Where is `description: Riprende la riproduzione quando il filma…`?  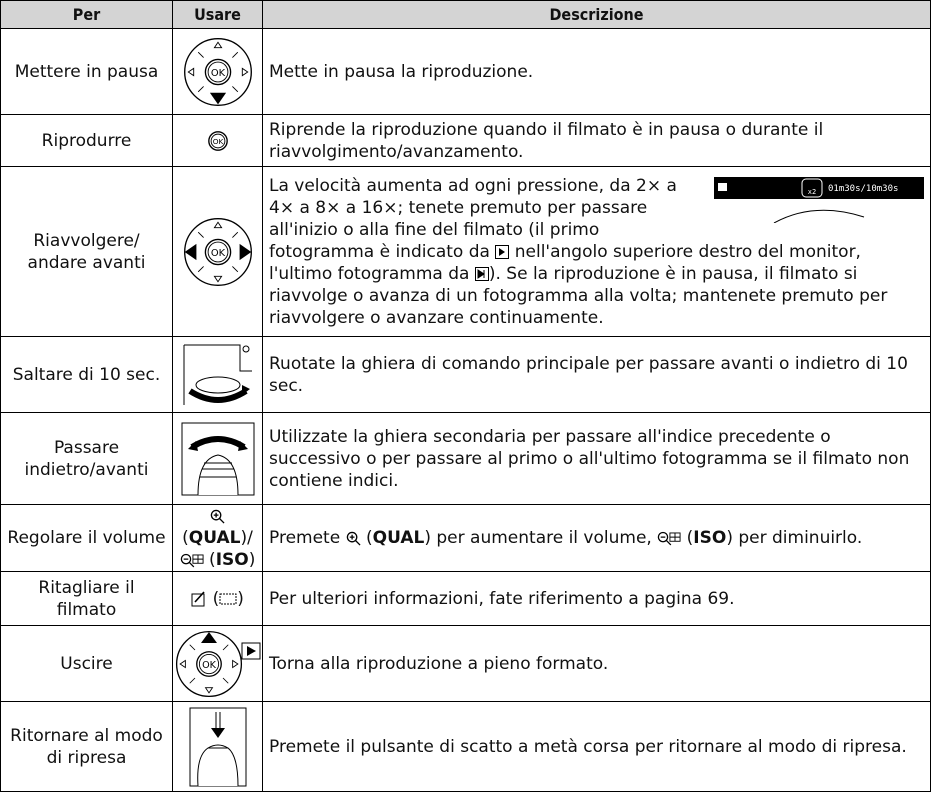
description: Riprende la riproduzione quando il filma… is located at coordinates (596, 140).